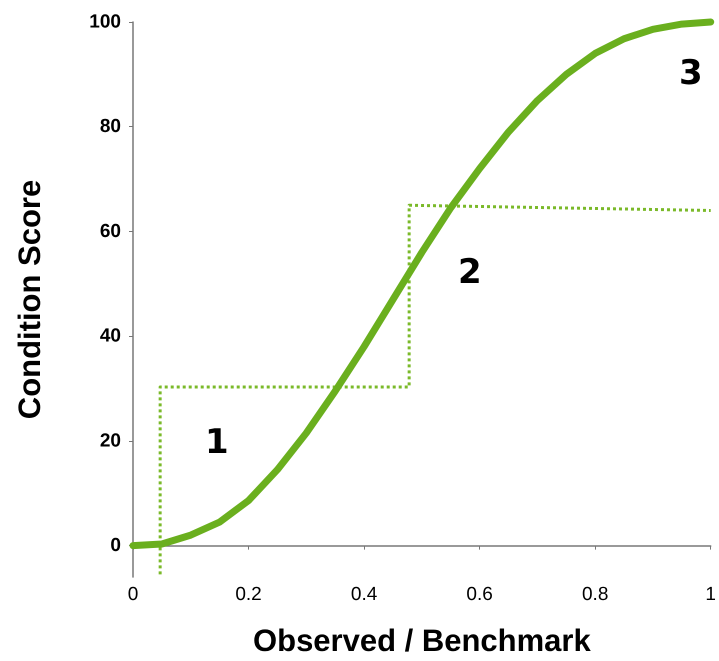 This screenshot has width=719, height=661. I want to click on y-axis-title: Condition Score, so click(29, 300).